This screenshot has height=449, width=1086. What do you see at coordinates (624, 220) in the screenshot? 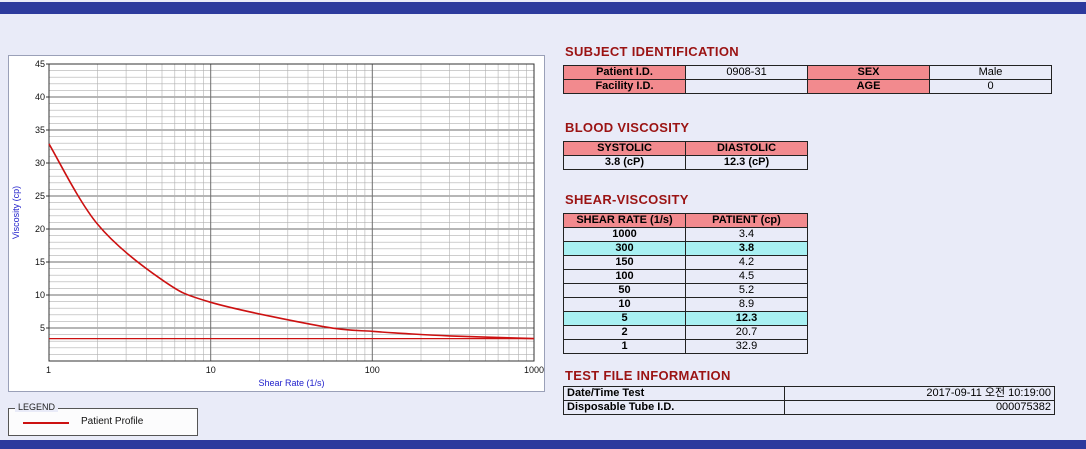
I see `shear-rate-header: SHEAR RATE (1/s)` at bounding box center [624, 220].